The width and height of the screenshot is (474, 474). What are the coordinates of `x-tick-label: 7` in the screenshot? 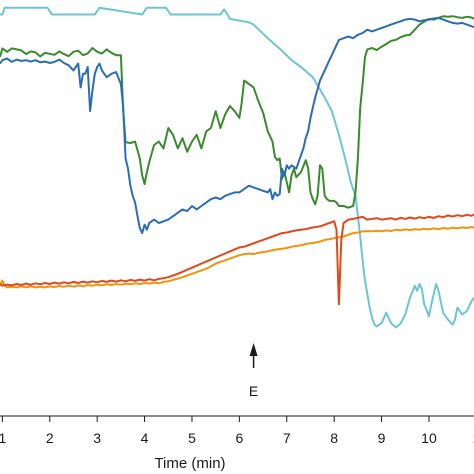 It's located at (287, 438).